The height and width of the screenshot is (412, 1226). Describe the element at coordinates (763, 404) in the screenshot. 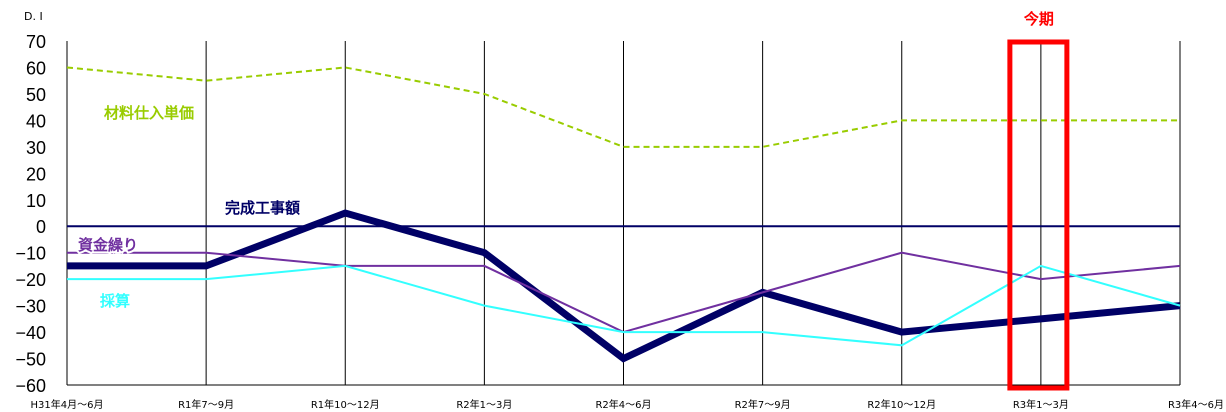

I see `x-tick-label: R2年7～9月` at that location.